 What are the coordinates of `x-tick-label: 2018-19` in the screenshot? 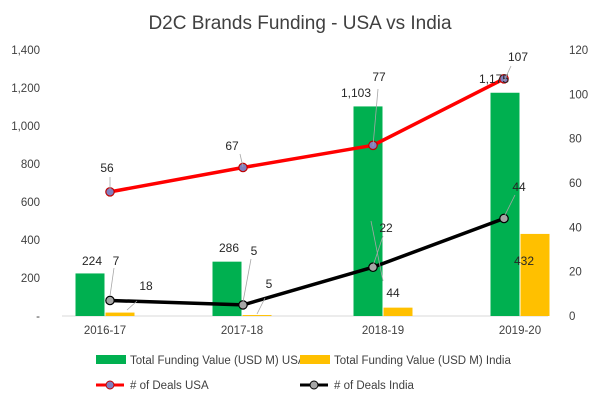 It's located at (383, 331).